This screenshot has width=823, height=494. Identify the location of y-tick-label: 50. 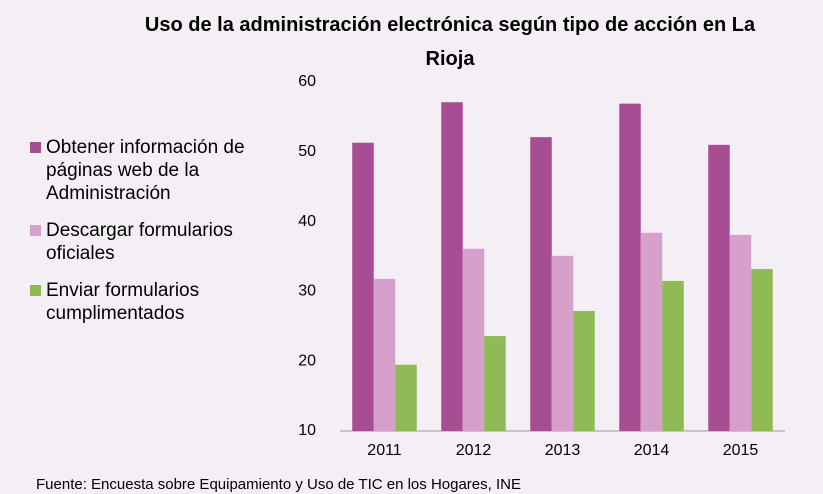
(307, 151).